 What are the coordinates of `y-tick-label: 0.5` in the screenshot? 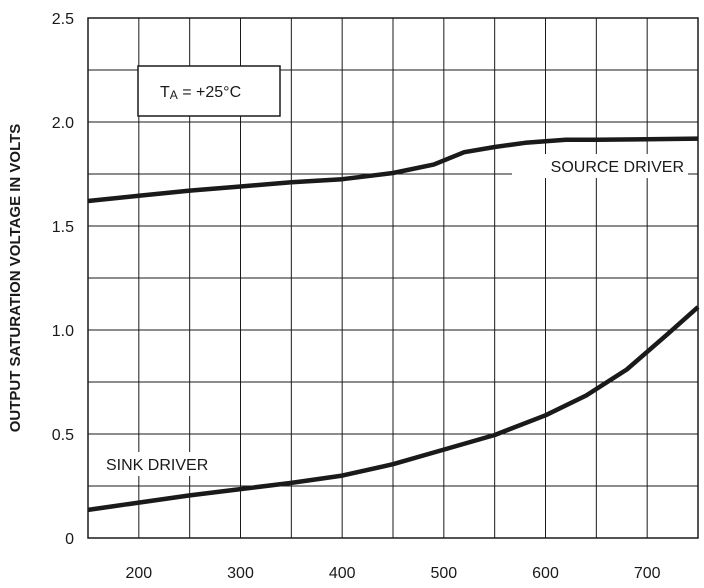 It's located at (63, 435).